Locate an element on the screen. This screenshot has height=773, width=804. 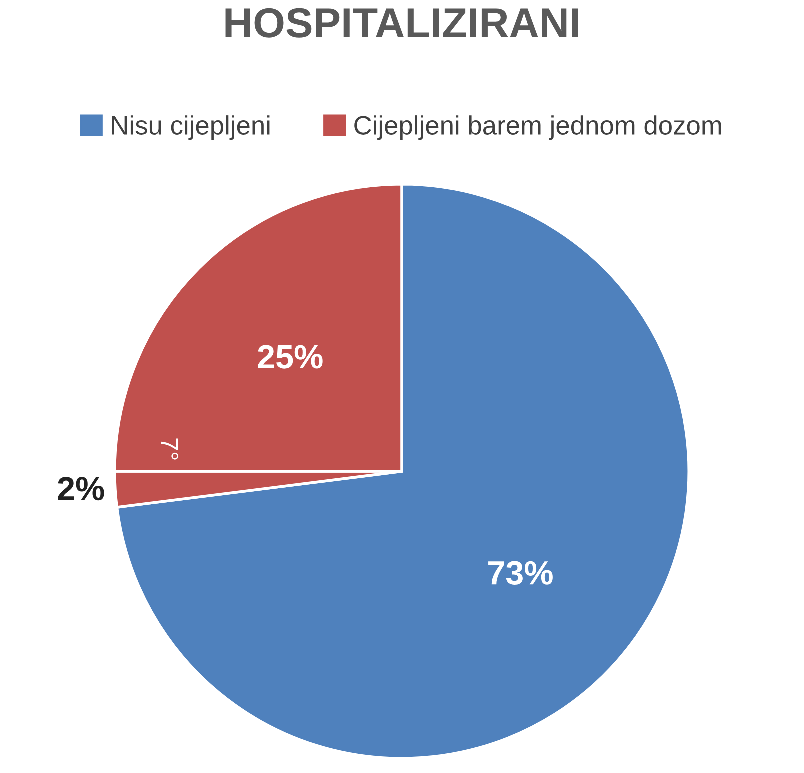
text: 7° is located at coordinates (170, 449).